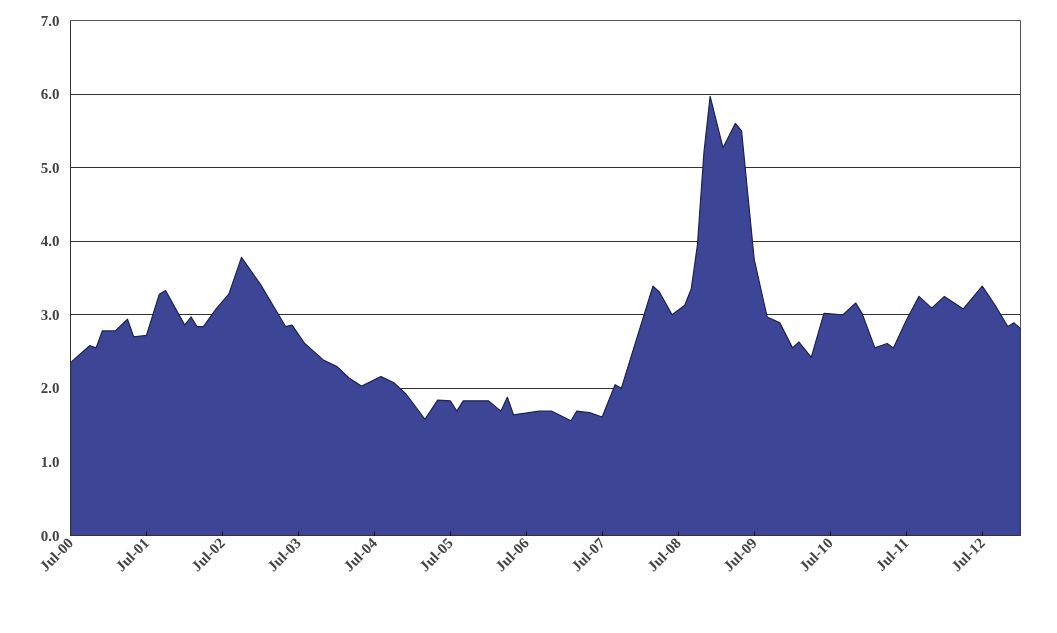 The image size is (1057, 633). I want to click on y-tick-label: 5.0, so click(50, 167).